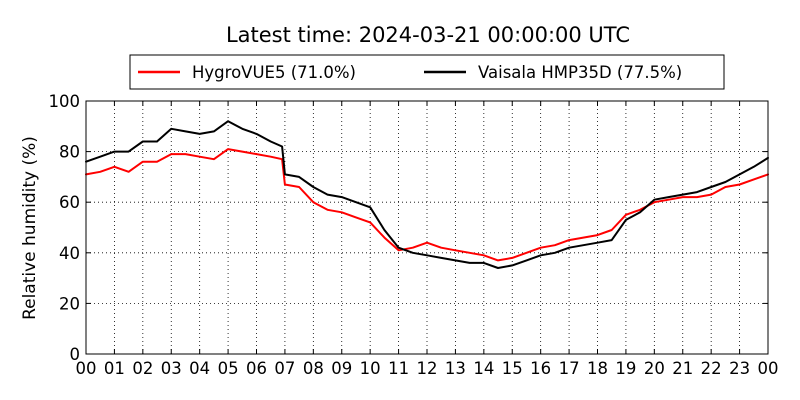  What do you see at coordinates (455, 368) in the screenshot?
I see `x-tick-label: 13` at bounding box center [455, 368].